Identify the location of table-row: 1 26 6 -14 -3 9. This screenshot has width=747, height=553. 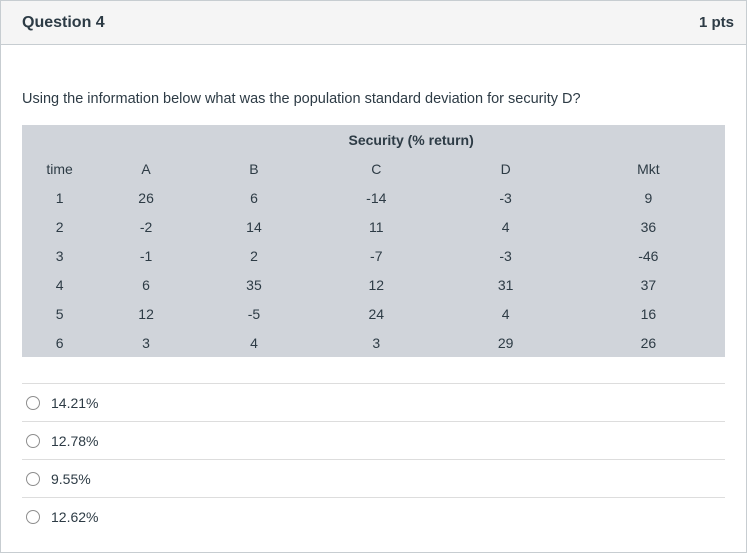
(373, 197).